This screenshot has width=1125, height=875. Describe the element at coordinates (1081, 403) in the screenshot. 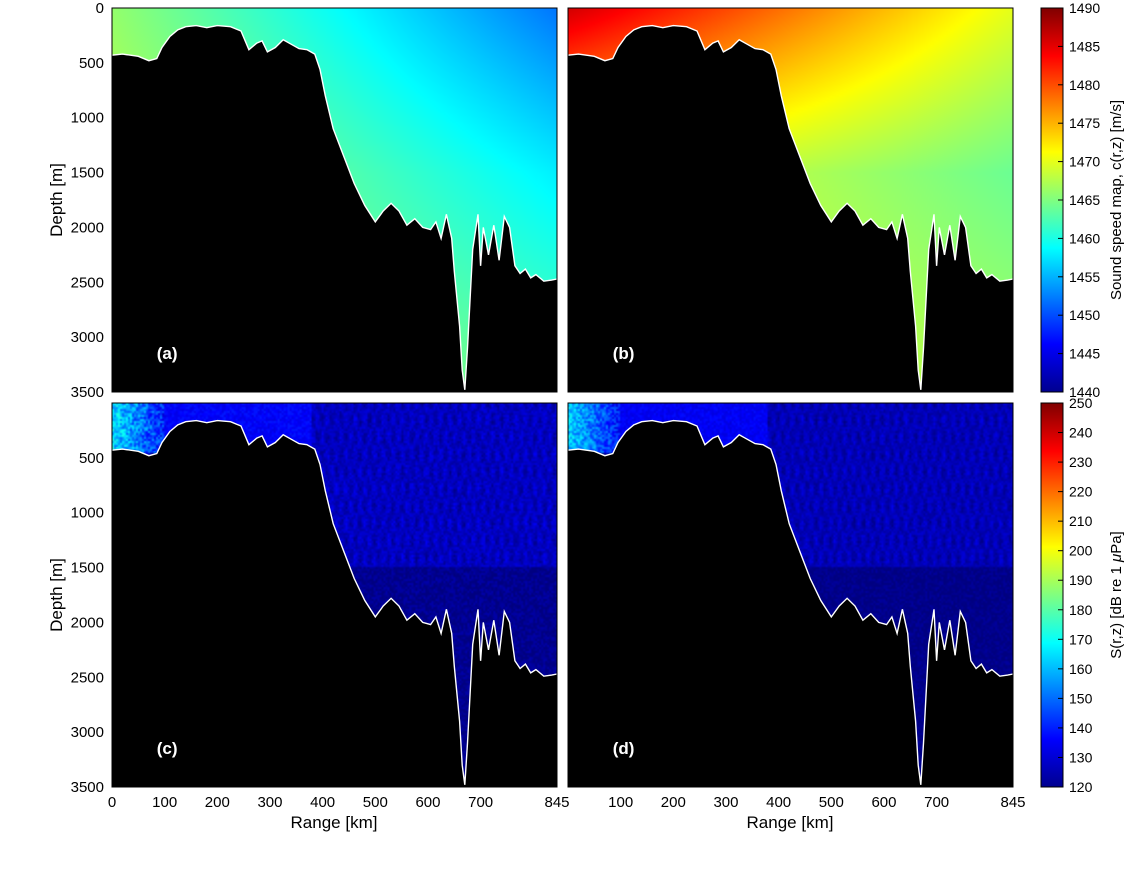

I see `colorbar-spl-tick-label: 250` at that location.